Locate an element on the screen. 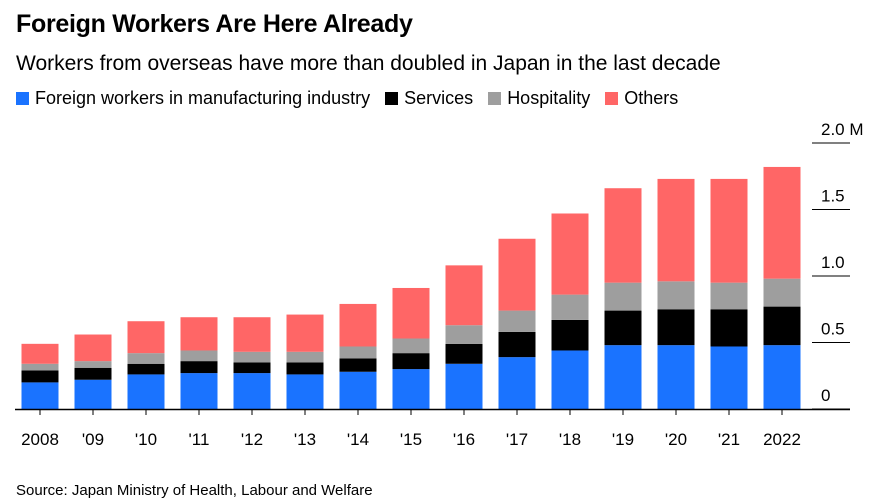 The height and width of the screenshot is (503, 871). x-tick-label: '13 is located at coordinates (305, 439).